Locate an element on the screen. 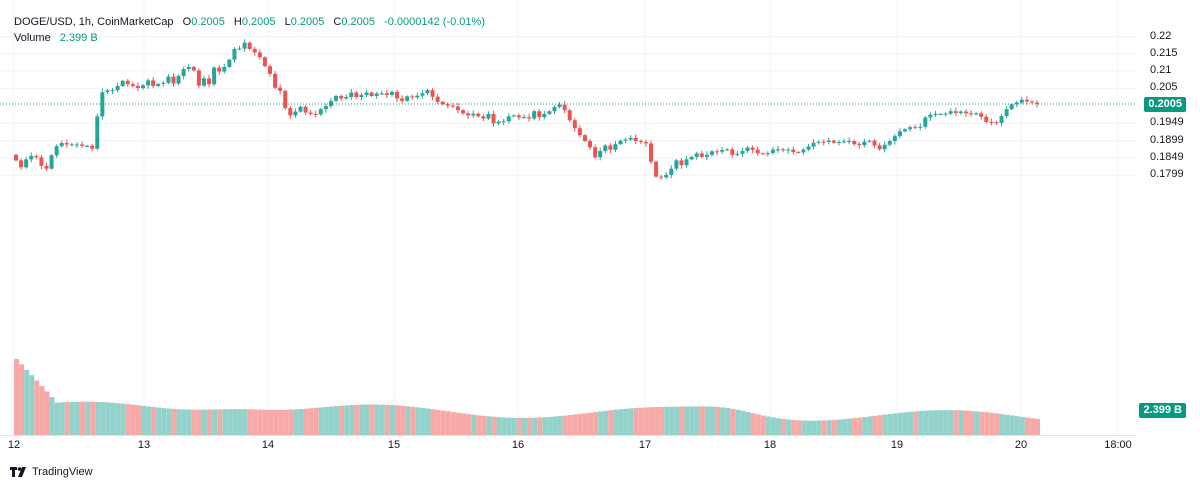 The height and width of the screenshot is (489, 1200). open-label: O is located at coordinates (187, 22).